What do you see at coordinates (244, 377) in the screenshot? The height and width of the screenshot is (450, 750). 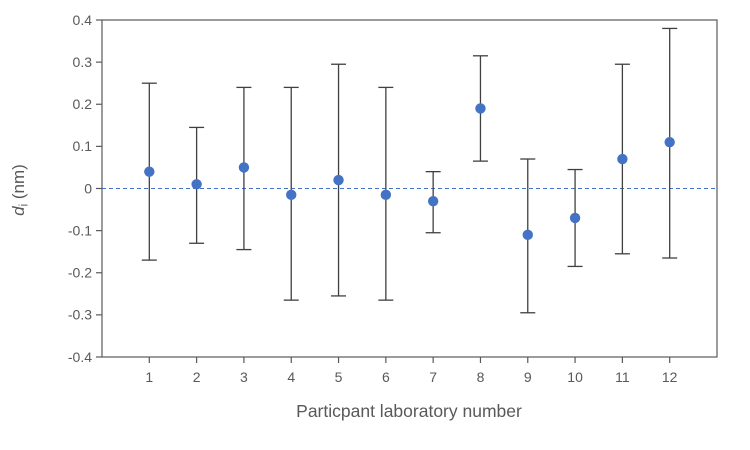 I see `x-tick-label: 3` at bounding box center [244, 377].